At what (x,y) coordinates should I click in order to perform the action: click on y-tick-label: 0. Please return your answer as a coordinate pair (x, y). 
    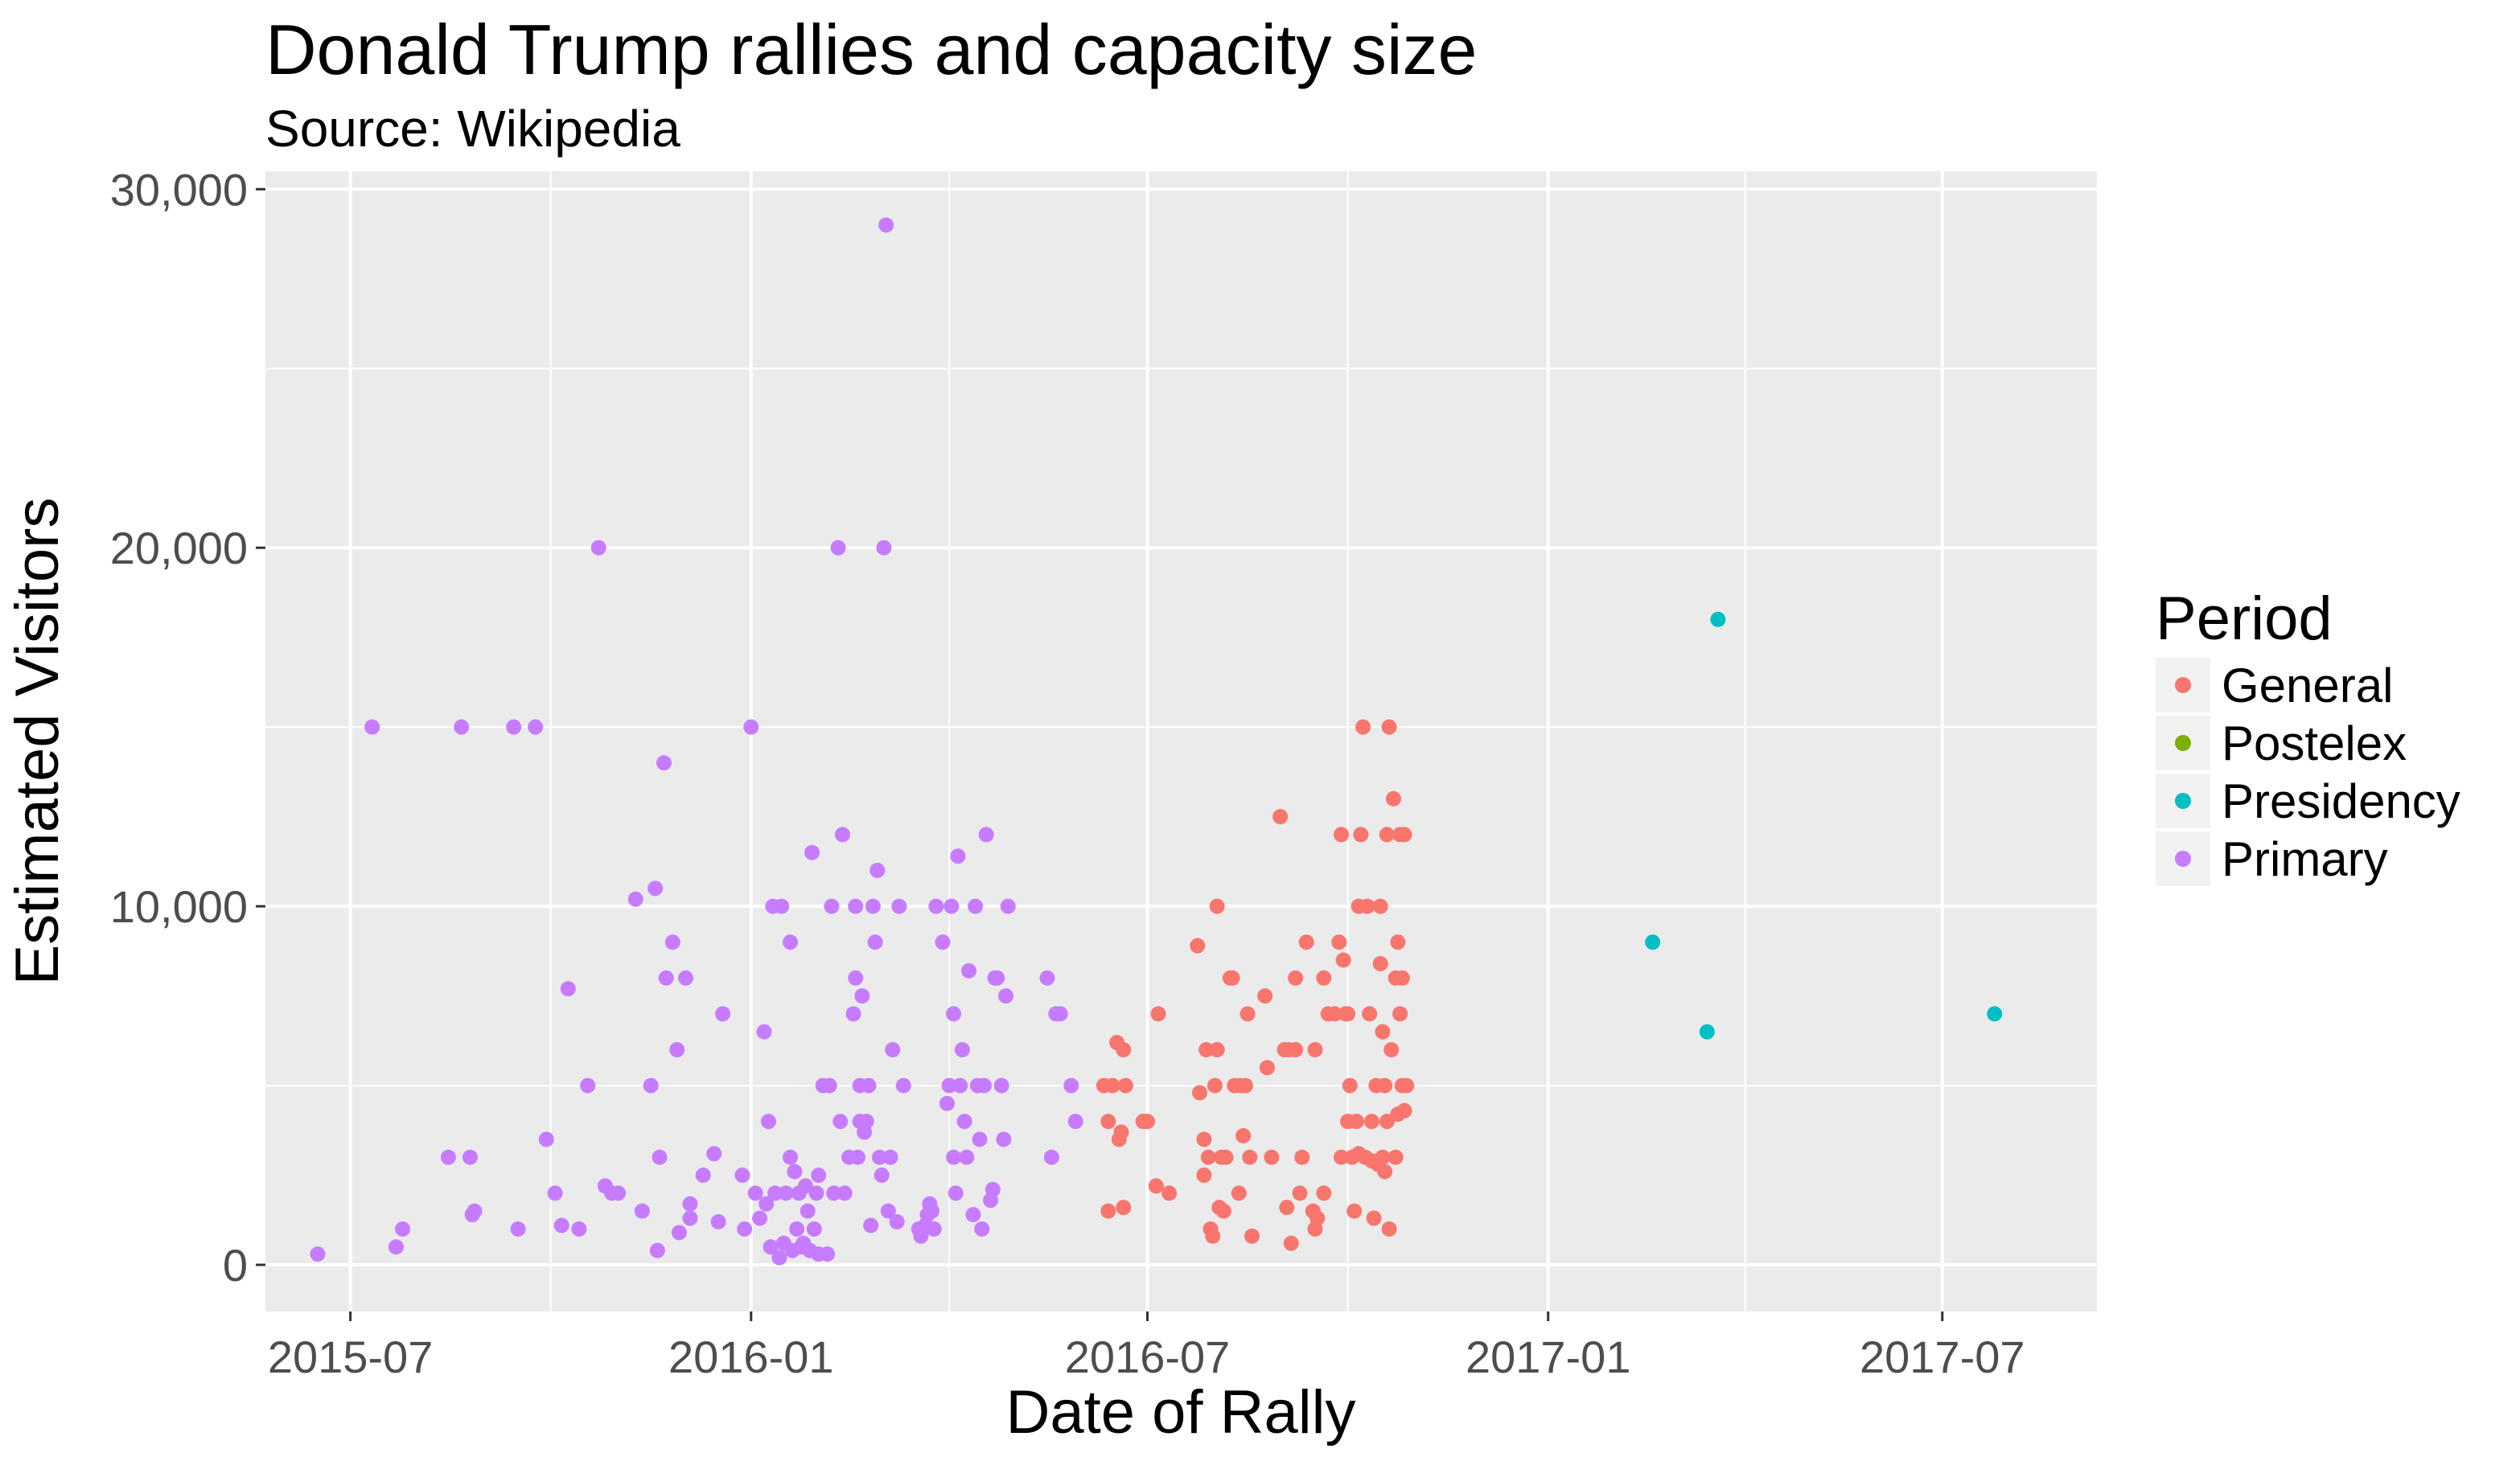
    Looking at the image, I should click on (235, 1265).